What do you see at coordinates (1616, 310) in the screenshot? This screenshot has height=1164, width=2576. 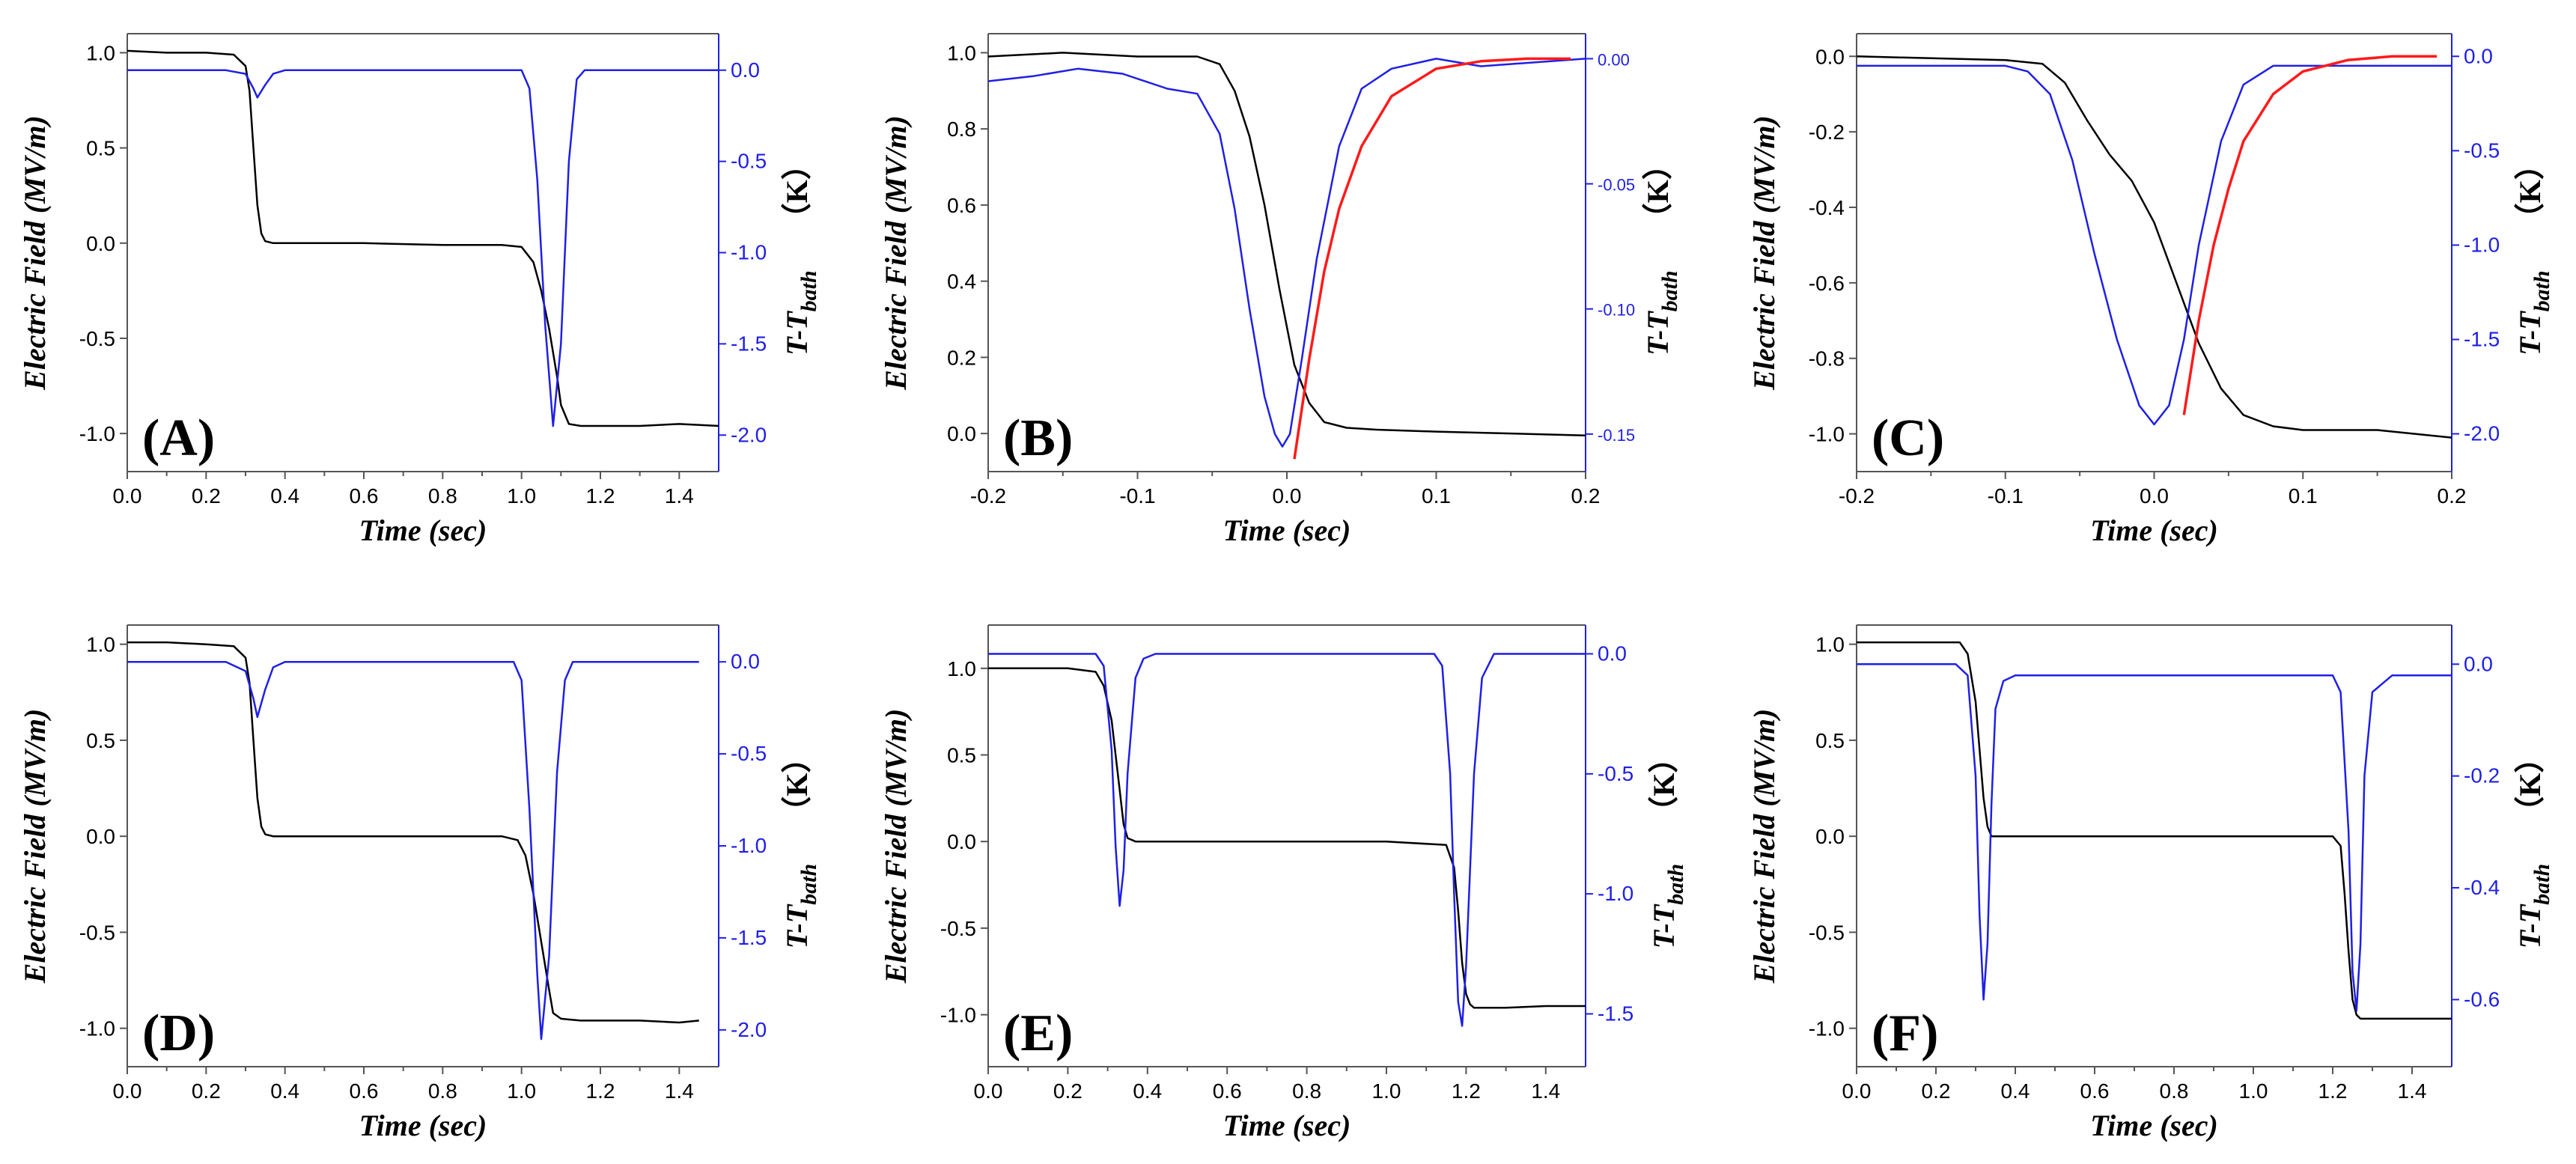 I see `y2-tick-label: -0.10` at bounding box center [1616, 310].